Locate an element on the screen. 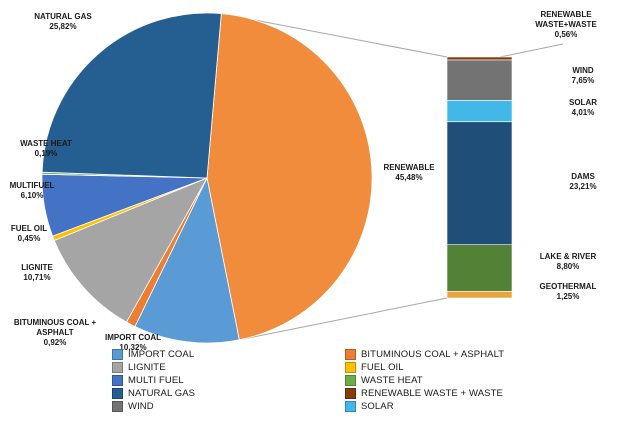 This screenshot has height=425, width=618. pie-label-renewable: RENEWABLE 45,48% is located at coordinates (409, 173).